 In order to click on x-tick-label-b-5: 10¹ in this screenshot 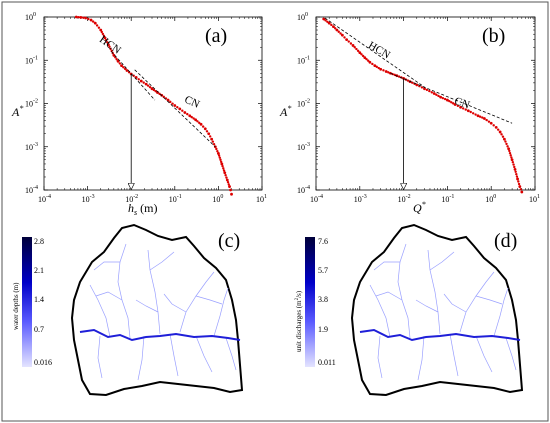, I will do `click(534, 199)`.